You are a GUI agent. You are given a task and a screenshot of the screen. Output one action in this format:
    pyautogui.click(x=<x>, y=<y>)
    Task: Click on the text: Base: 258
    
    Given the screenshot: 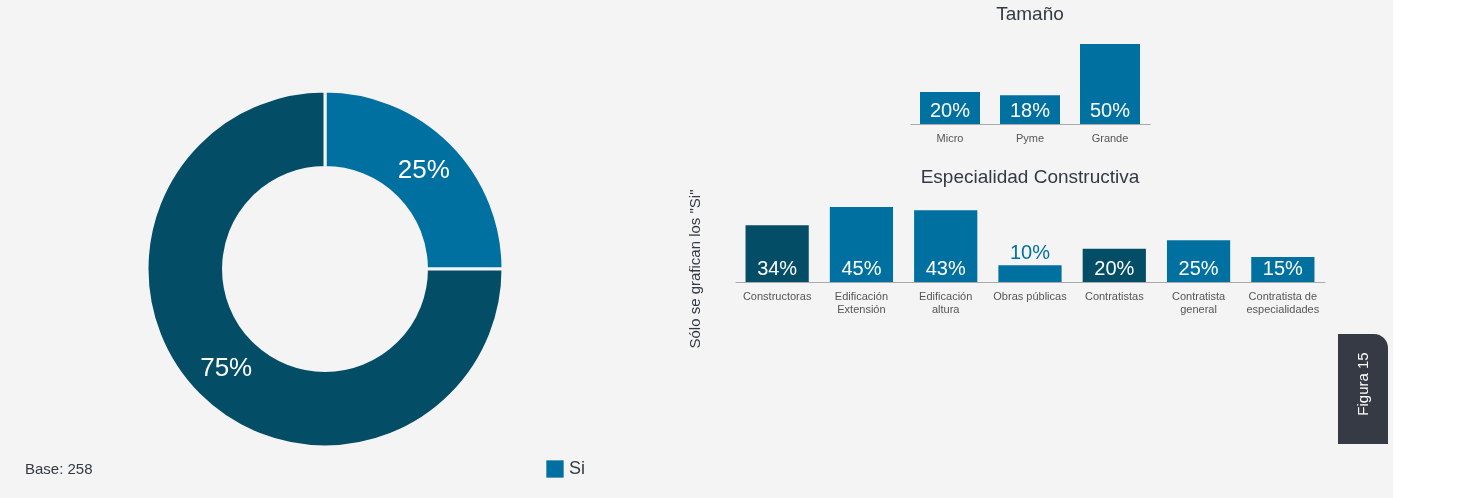 What is the action you would take?
    pyautogui.click(x=59, y=468)
    